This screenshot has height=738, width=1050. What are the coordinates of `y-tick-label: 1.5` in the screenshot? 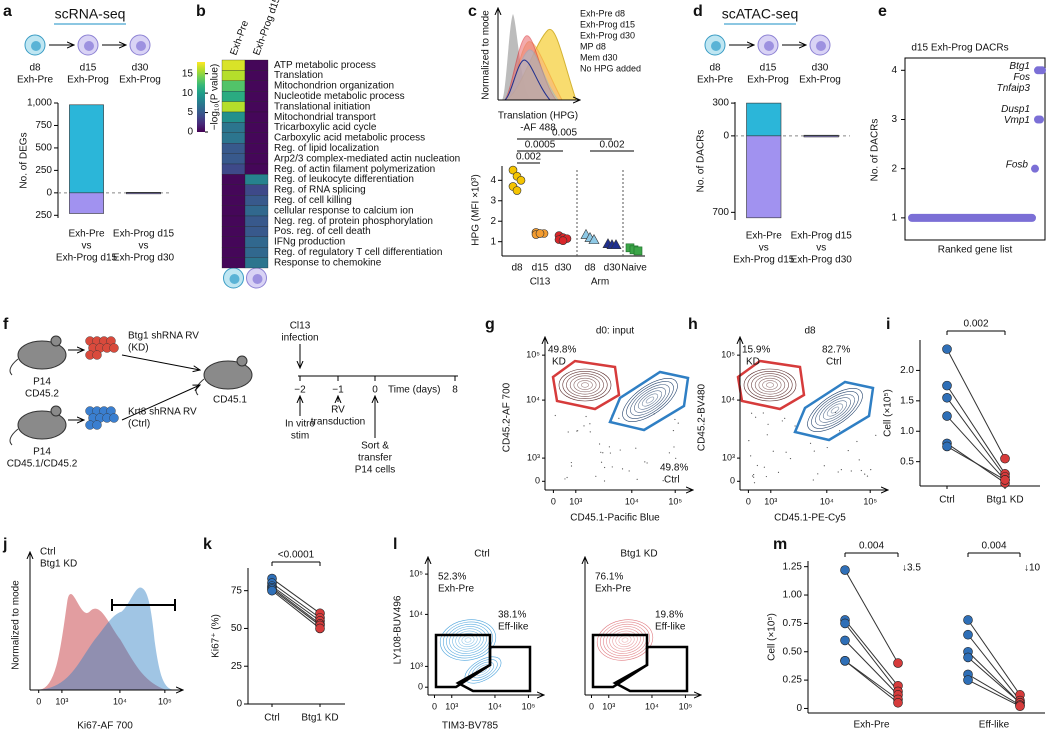 It's located at (907, 400).